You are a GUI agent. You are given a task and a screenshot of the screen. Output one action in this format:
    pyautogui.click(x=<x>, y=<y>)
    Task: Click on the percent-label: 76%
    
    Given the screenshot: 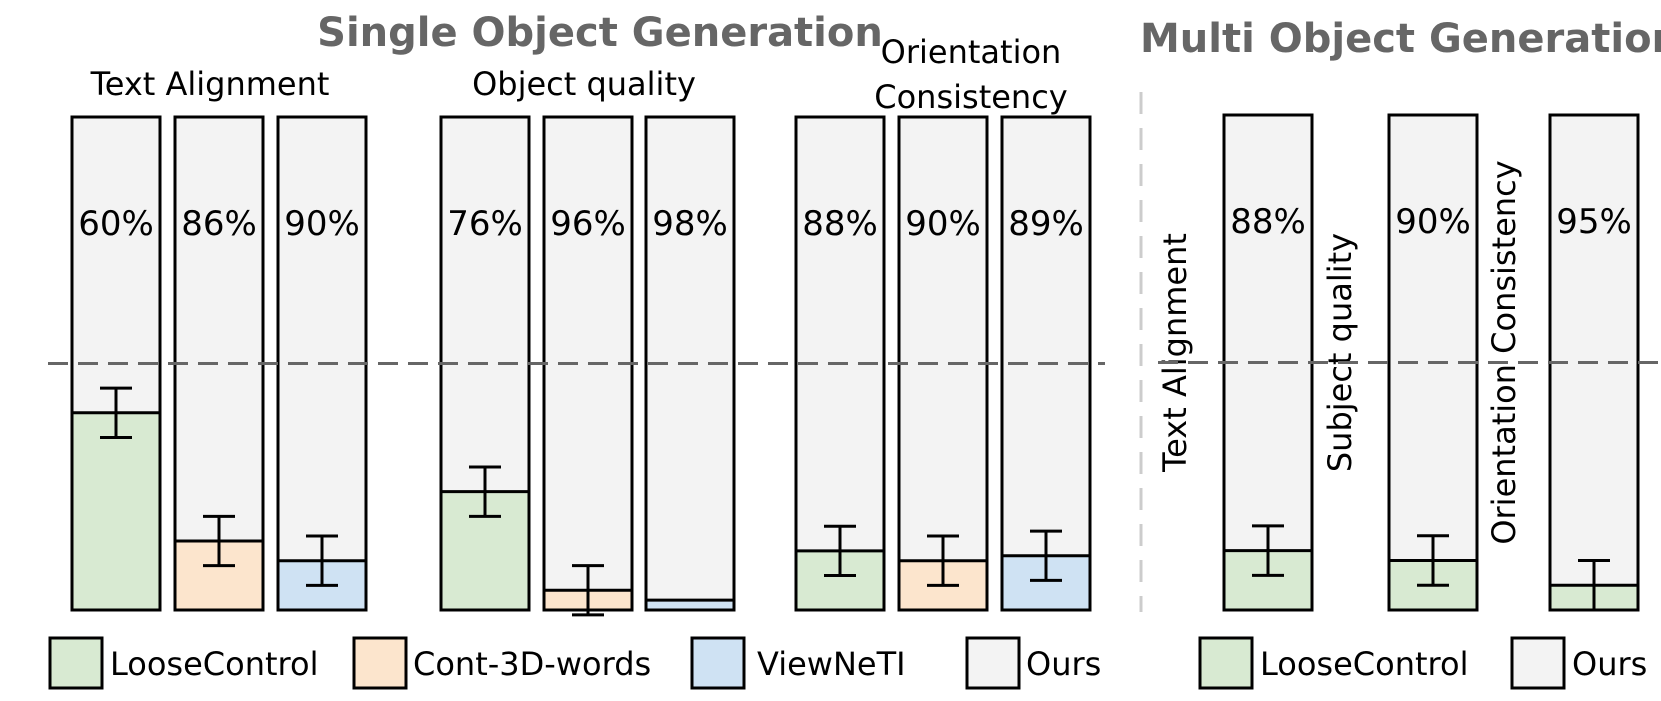 What is the action you would take?
    pyautogui.click(x=485, y=224)
    